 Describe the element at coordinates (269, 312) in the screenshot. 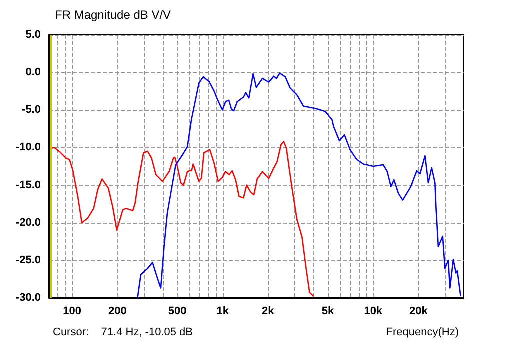

I see `x-tick-label: 2k` at that location.